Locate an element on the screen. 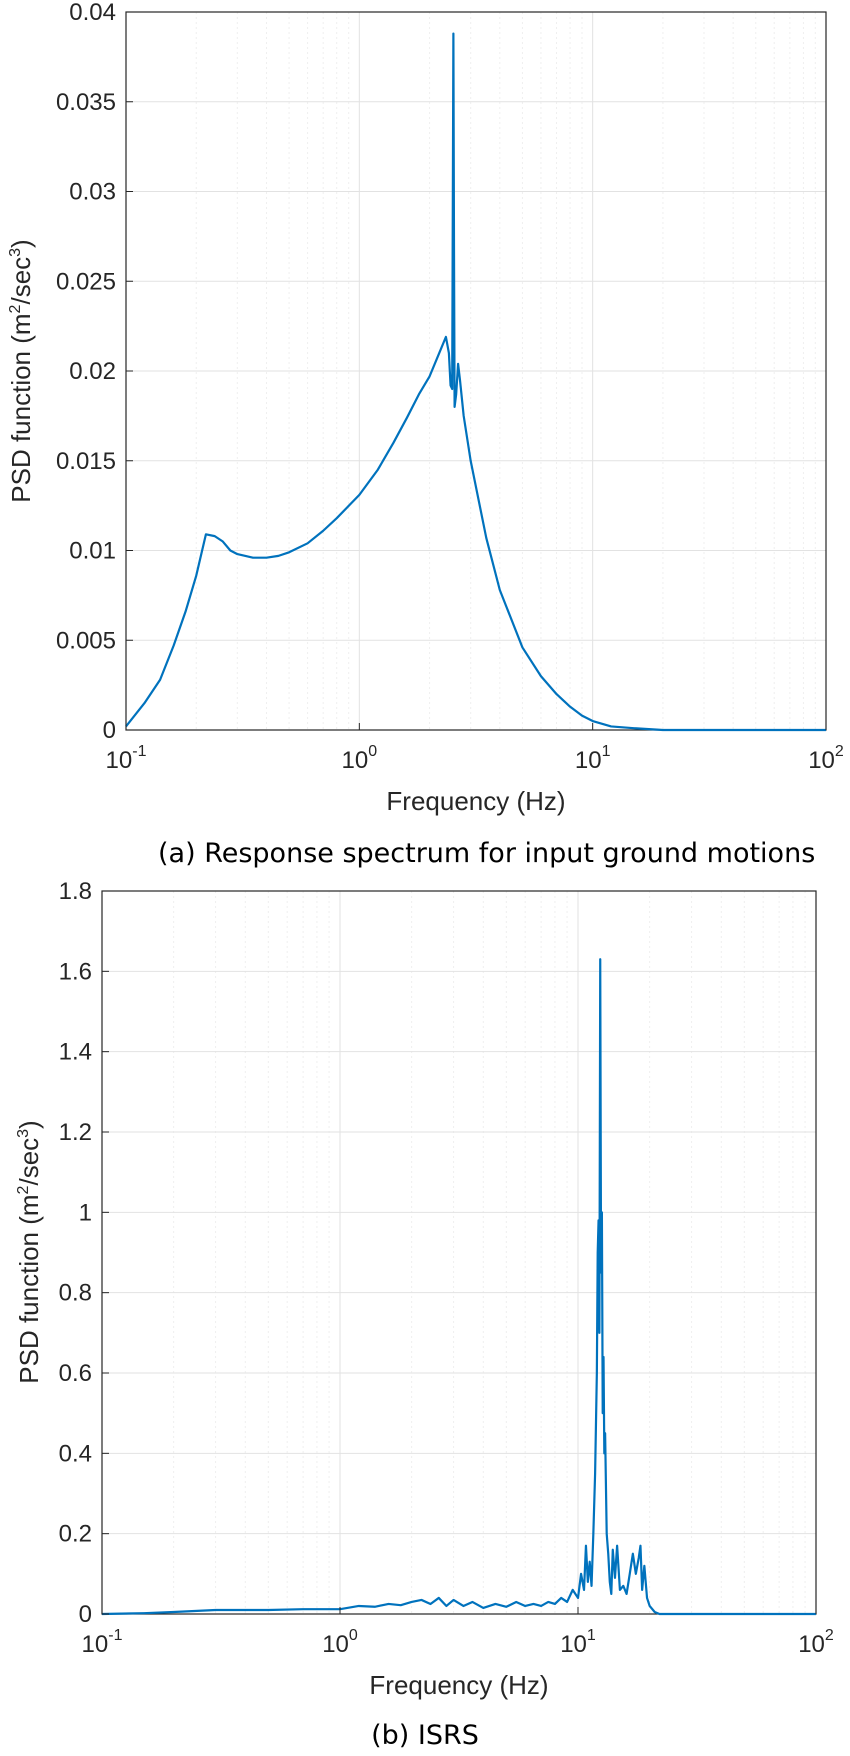 This screenshot has width=850, height=1756. chart-a-x-tick-label: 10¹ is located at coordinates (593, 758).